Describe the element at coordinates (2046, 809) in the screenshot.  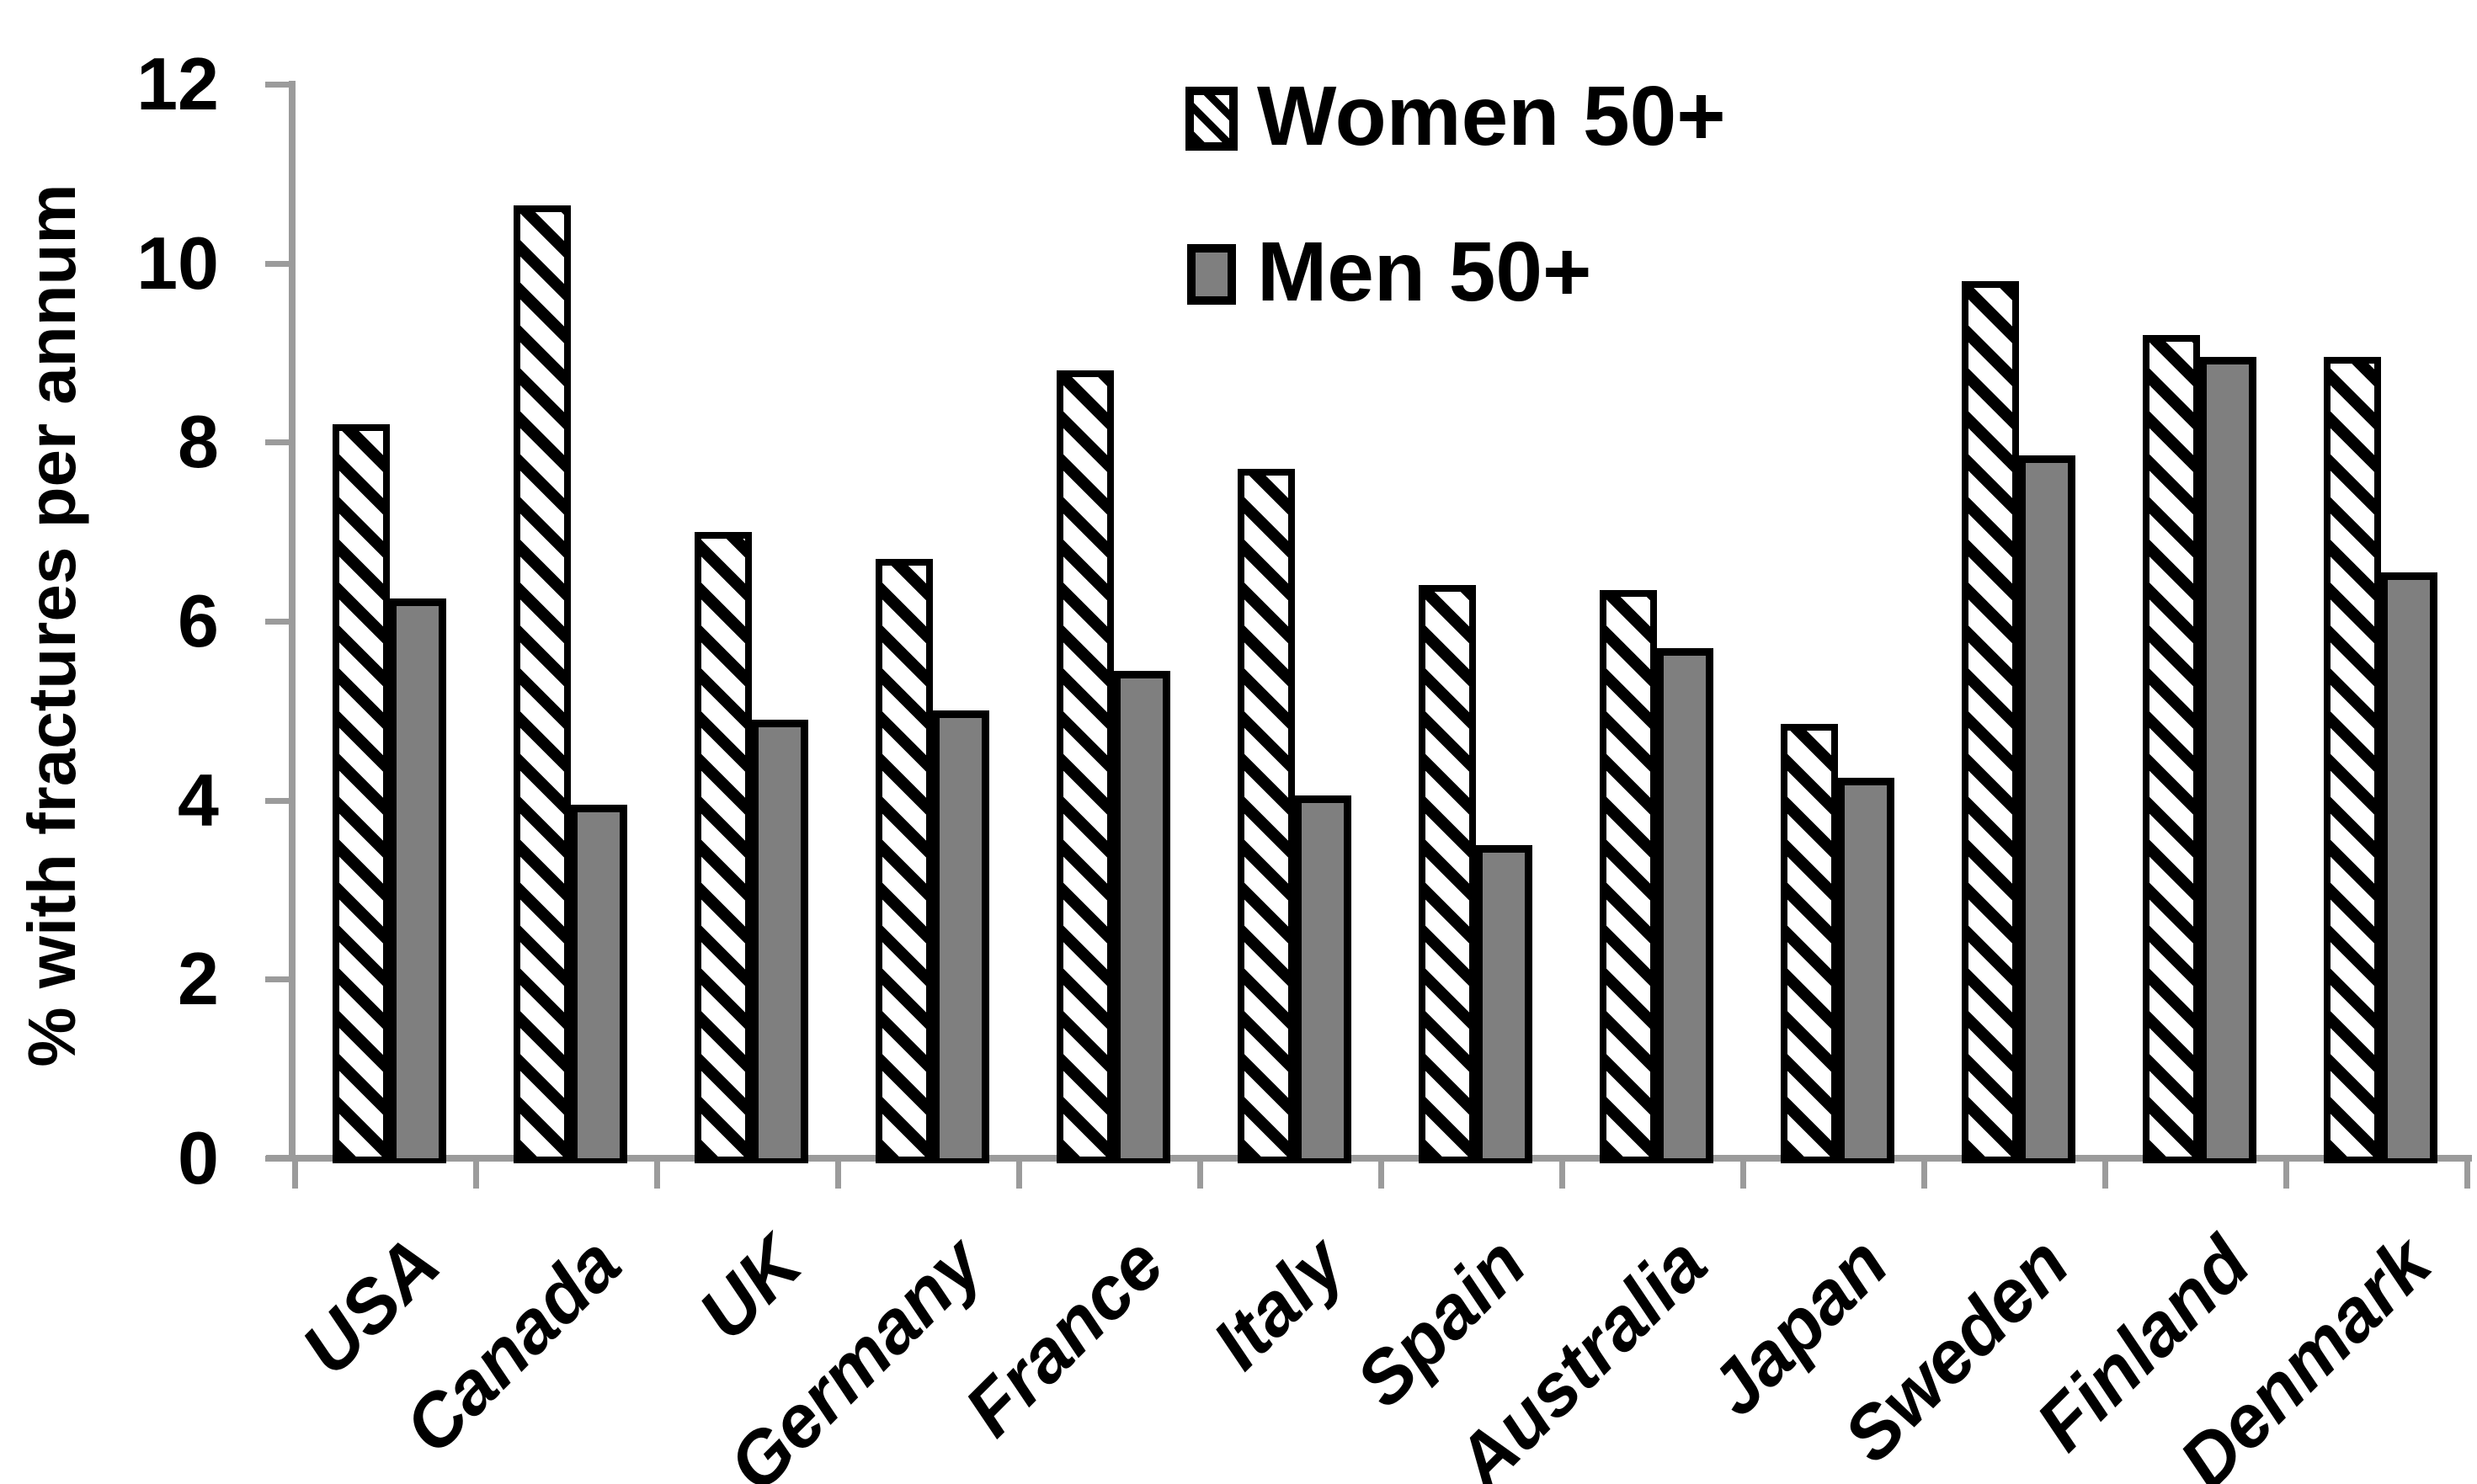
I see `bar-men-Sweden` at that location.